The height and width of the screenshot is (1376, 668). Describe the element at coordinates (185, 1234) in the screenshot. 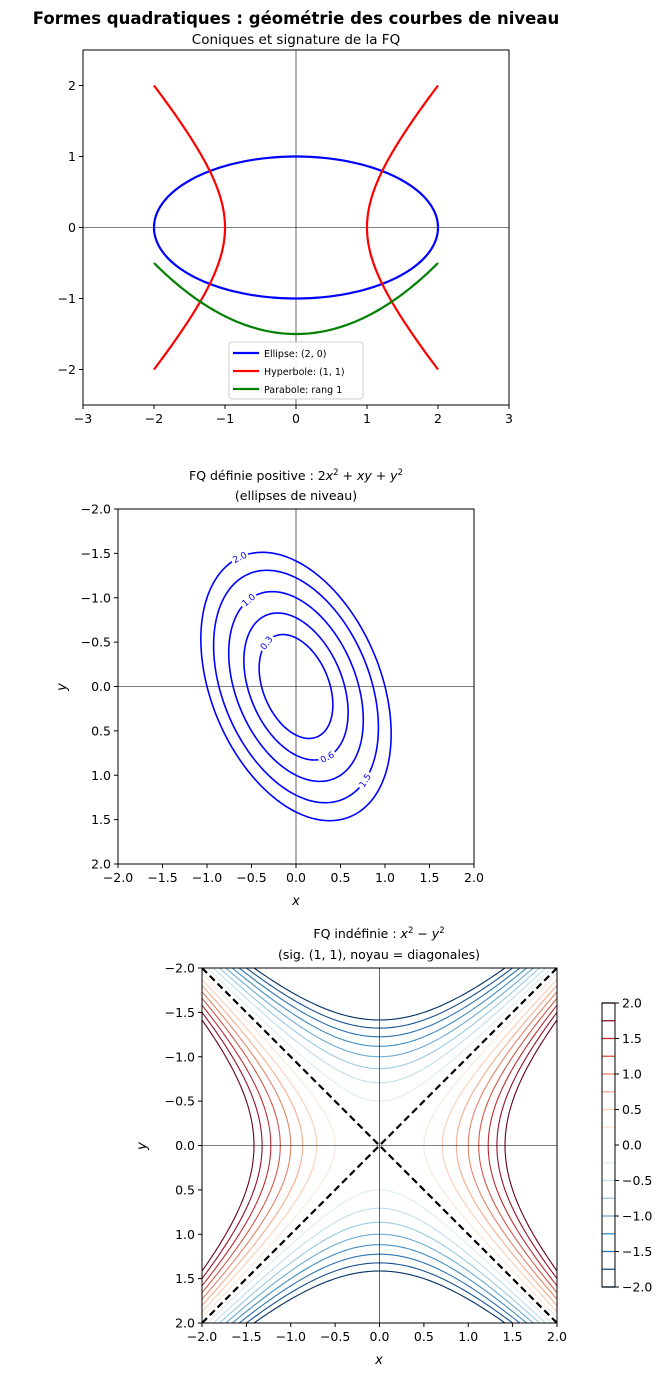

I see `indef-ytick-label: 1.0` at that location.